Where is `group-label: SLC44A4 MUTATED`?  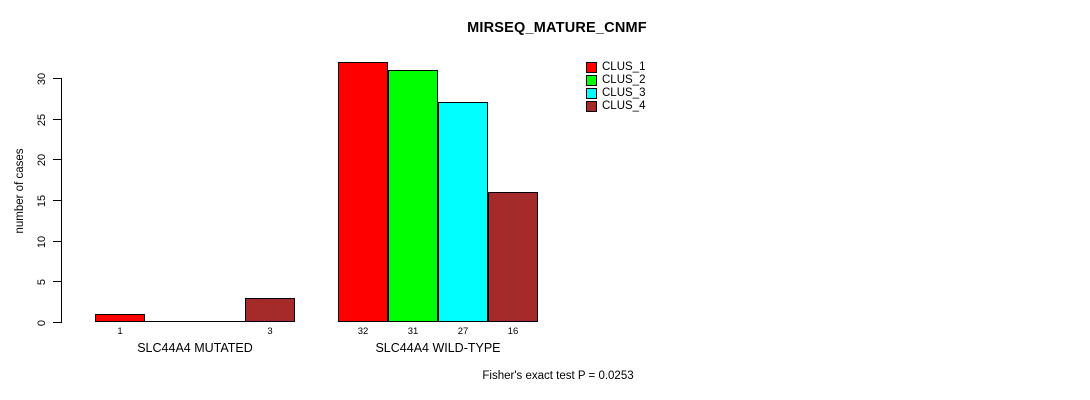
group-label: SLC44A4 MUTATED is located at coordinates (195, 348).